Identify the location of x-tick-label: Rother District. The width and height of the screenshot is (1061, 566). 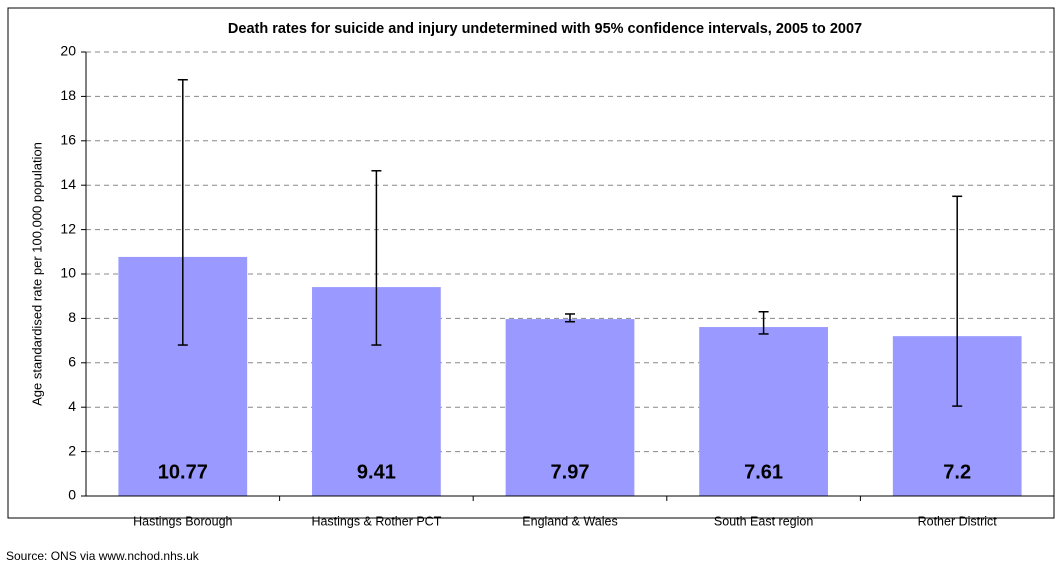
(958, 521).